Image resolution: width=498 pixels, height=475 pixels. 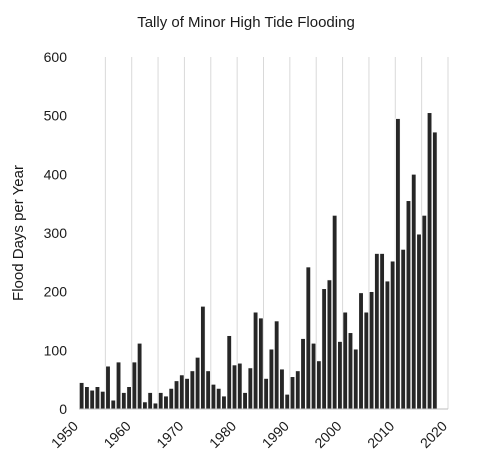 What do you see at coordinates (56, 350) in the screenshot?
I see `y-tick-100: 100` at bounding box center [56, 350].